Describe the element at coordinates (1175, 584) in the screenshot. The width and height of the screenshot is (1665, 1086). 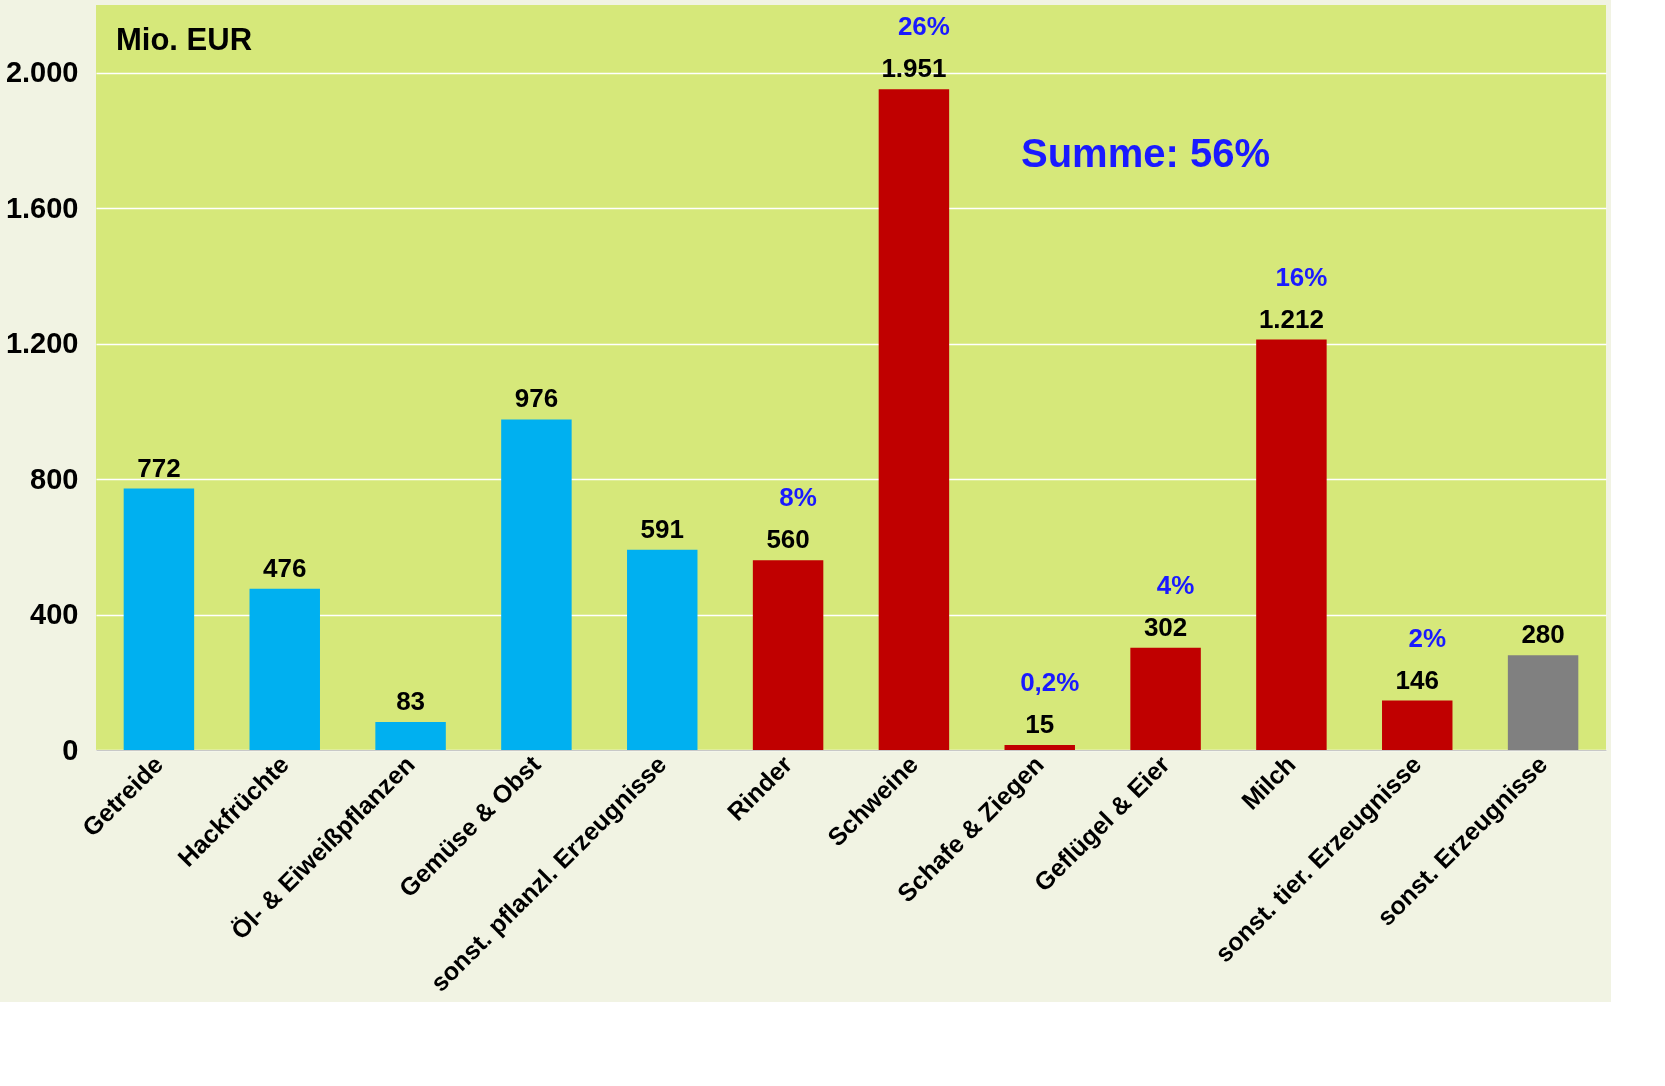
I see `annotation: 4%` at that location.